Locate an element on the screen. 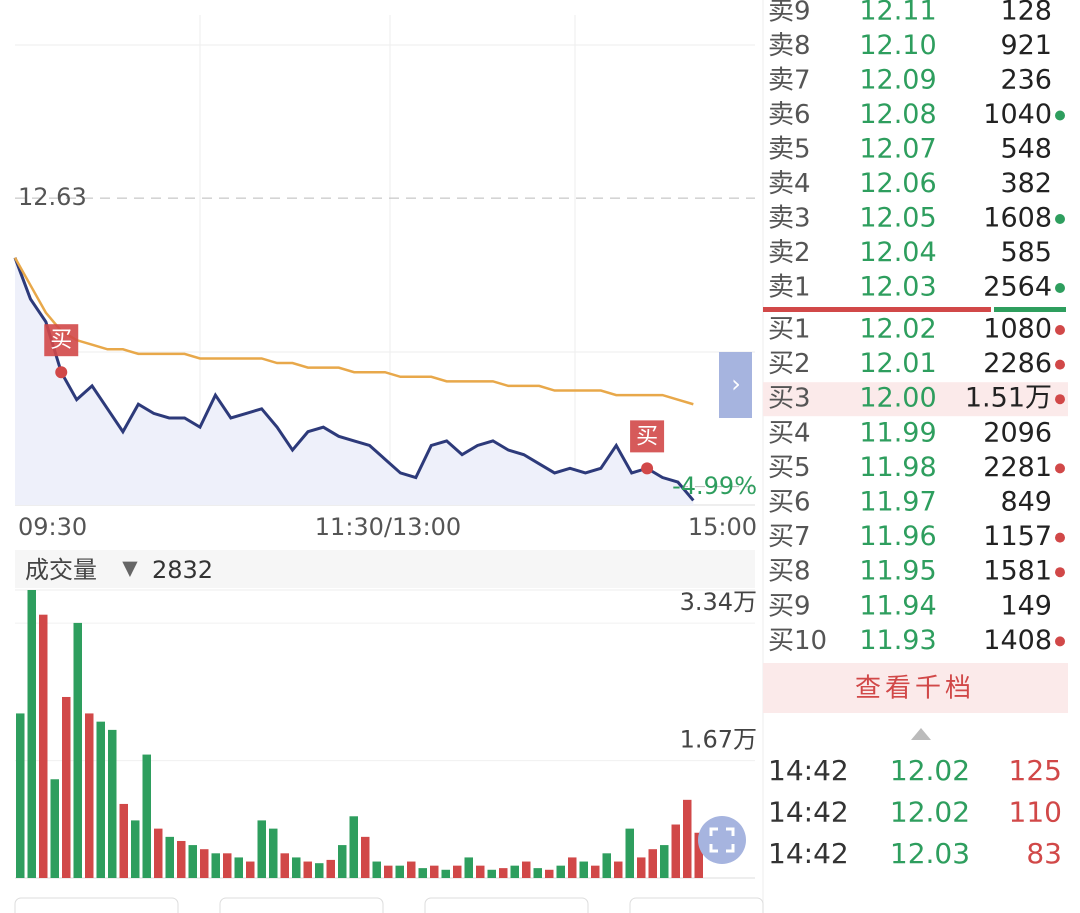  level-label: 卖1 is located at coordinates (789, 288).